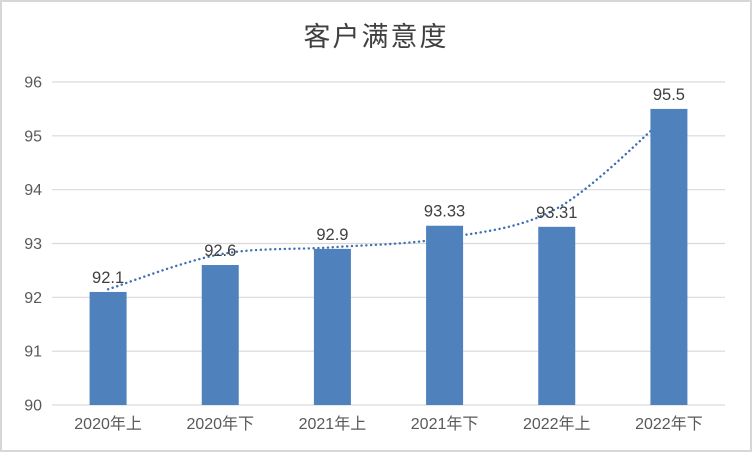  What do you see at coordinates (33, 136) in the screenshot?
I see `y-axis-tick-label: 95` at bounding box center [33, 136].